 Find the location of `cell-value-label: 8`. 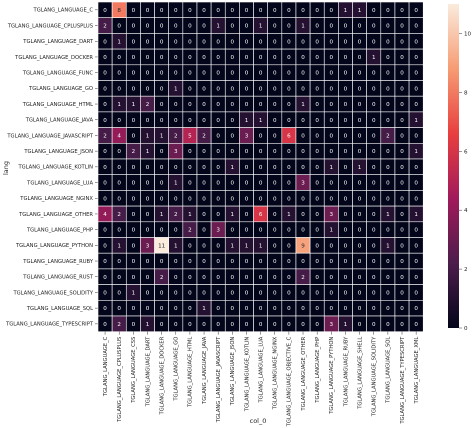

cell-value-label: 8 is located at coordinates (119, 11).